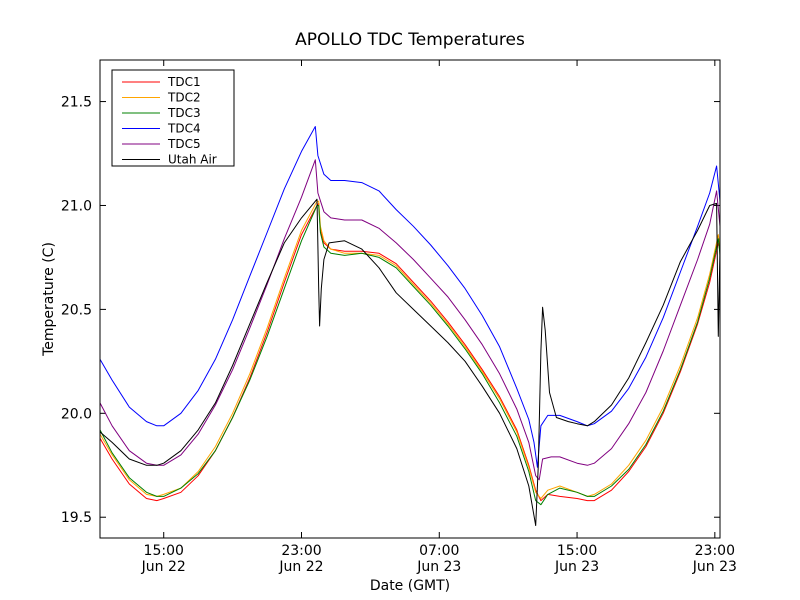 The width and height of the screenshot is (800, 600). I want to click on legend-label-tdc3: TDC3, so click(184, 113).